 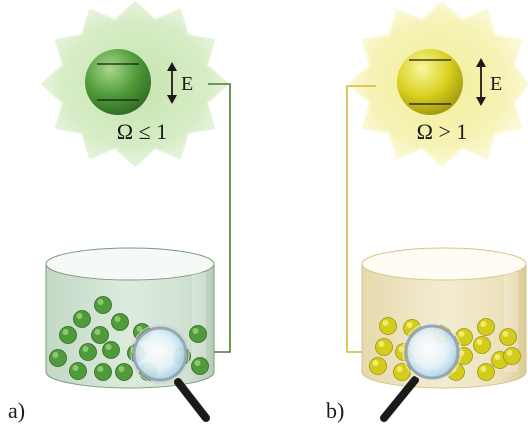 I want to click on panel-label-a: a), so click(x=16, y=410).